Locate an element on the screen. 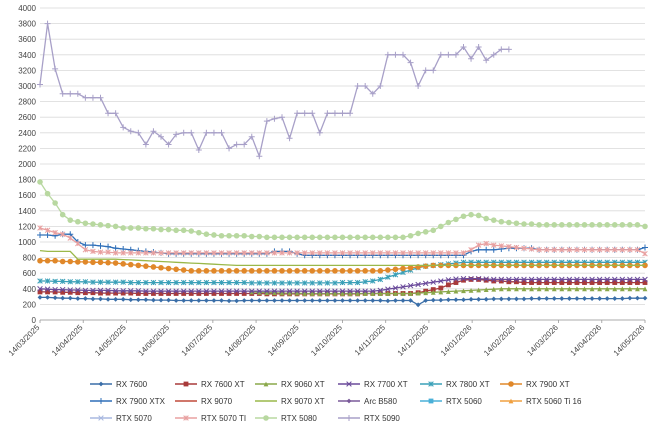 This screenshot has width=660, height=431. legend-label: RX 7700 XT is located at coordinates (386, 384).